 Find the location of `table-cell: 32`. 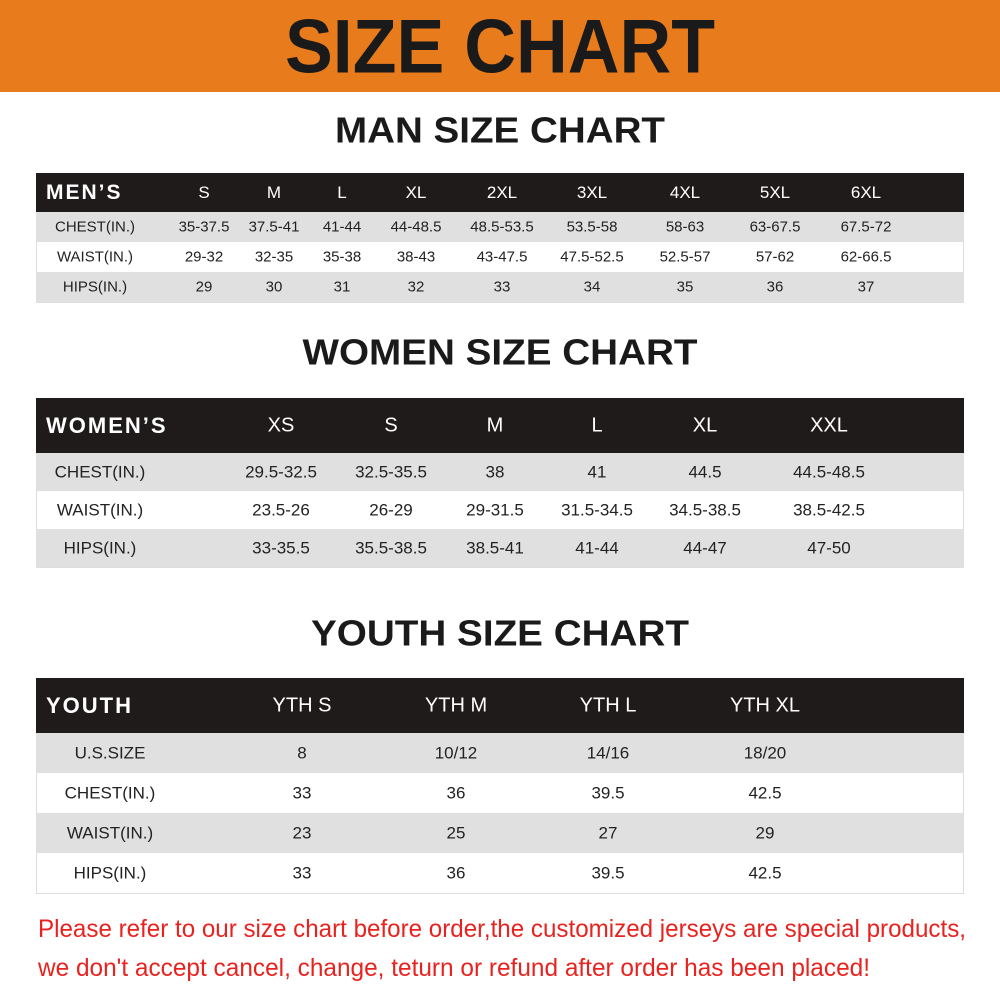

table-cell: 32 is located at coordinates (416, 287).